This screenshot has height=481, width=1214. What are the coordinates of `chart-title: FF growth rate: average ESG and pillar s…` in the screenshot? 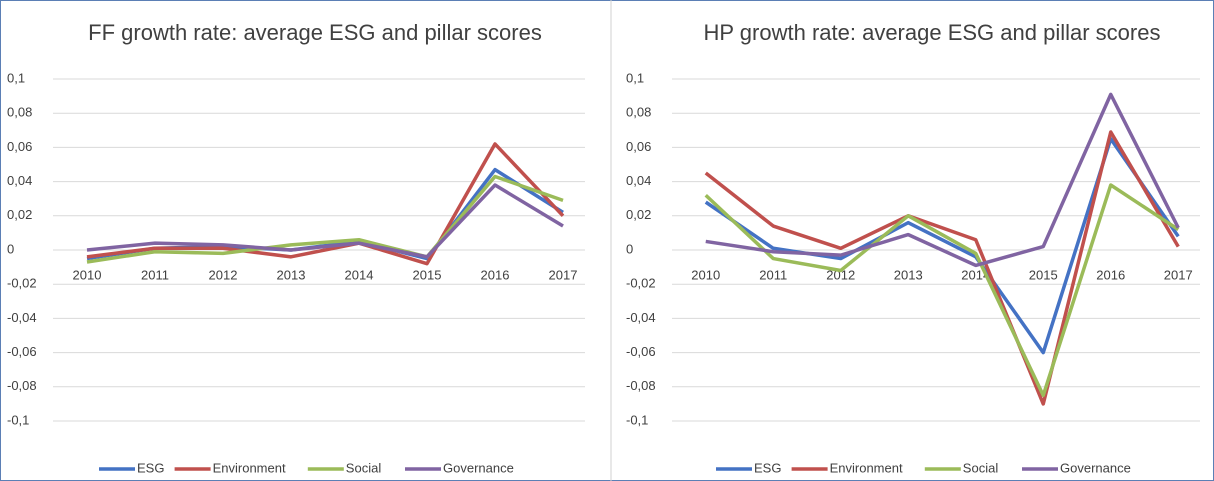 It's located at (315, 32).